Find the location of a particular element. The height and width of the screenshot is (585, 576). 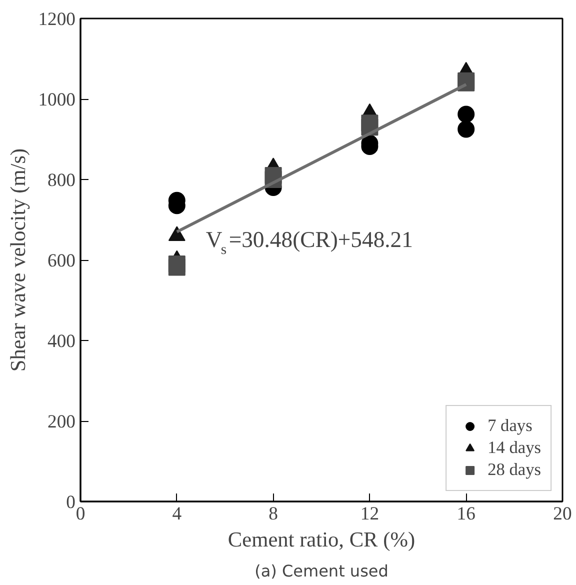

legend-label: 28 days is located at coordinates (514, 470).